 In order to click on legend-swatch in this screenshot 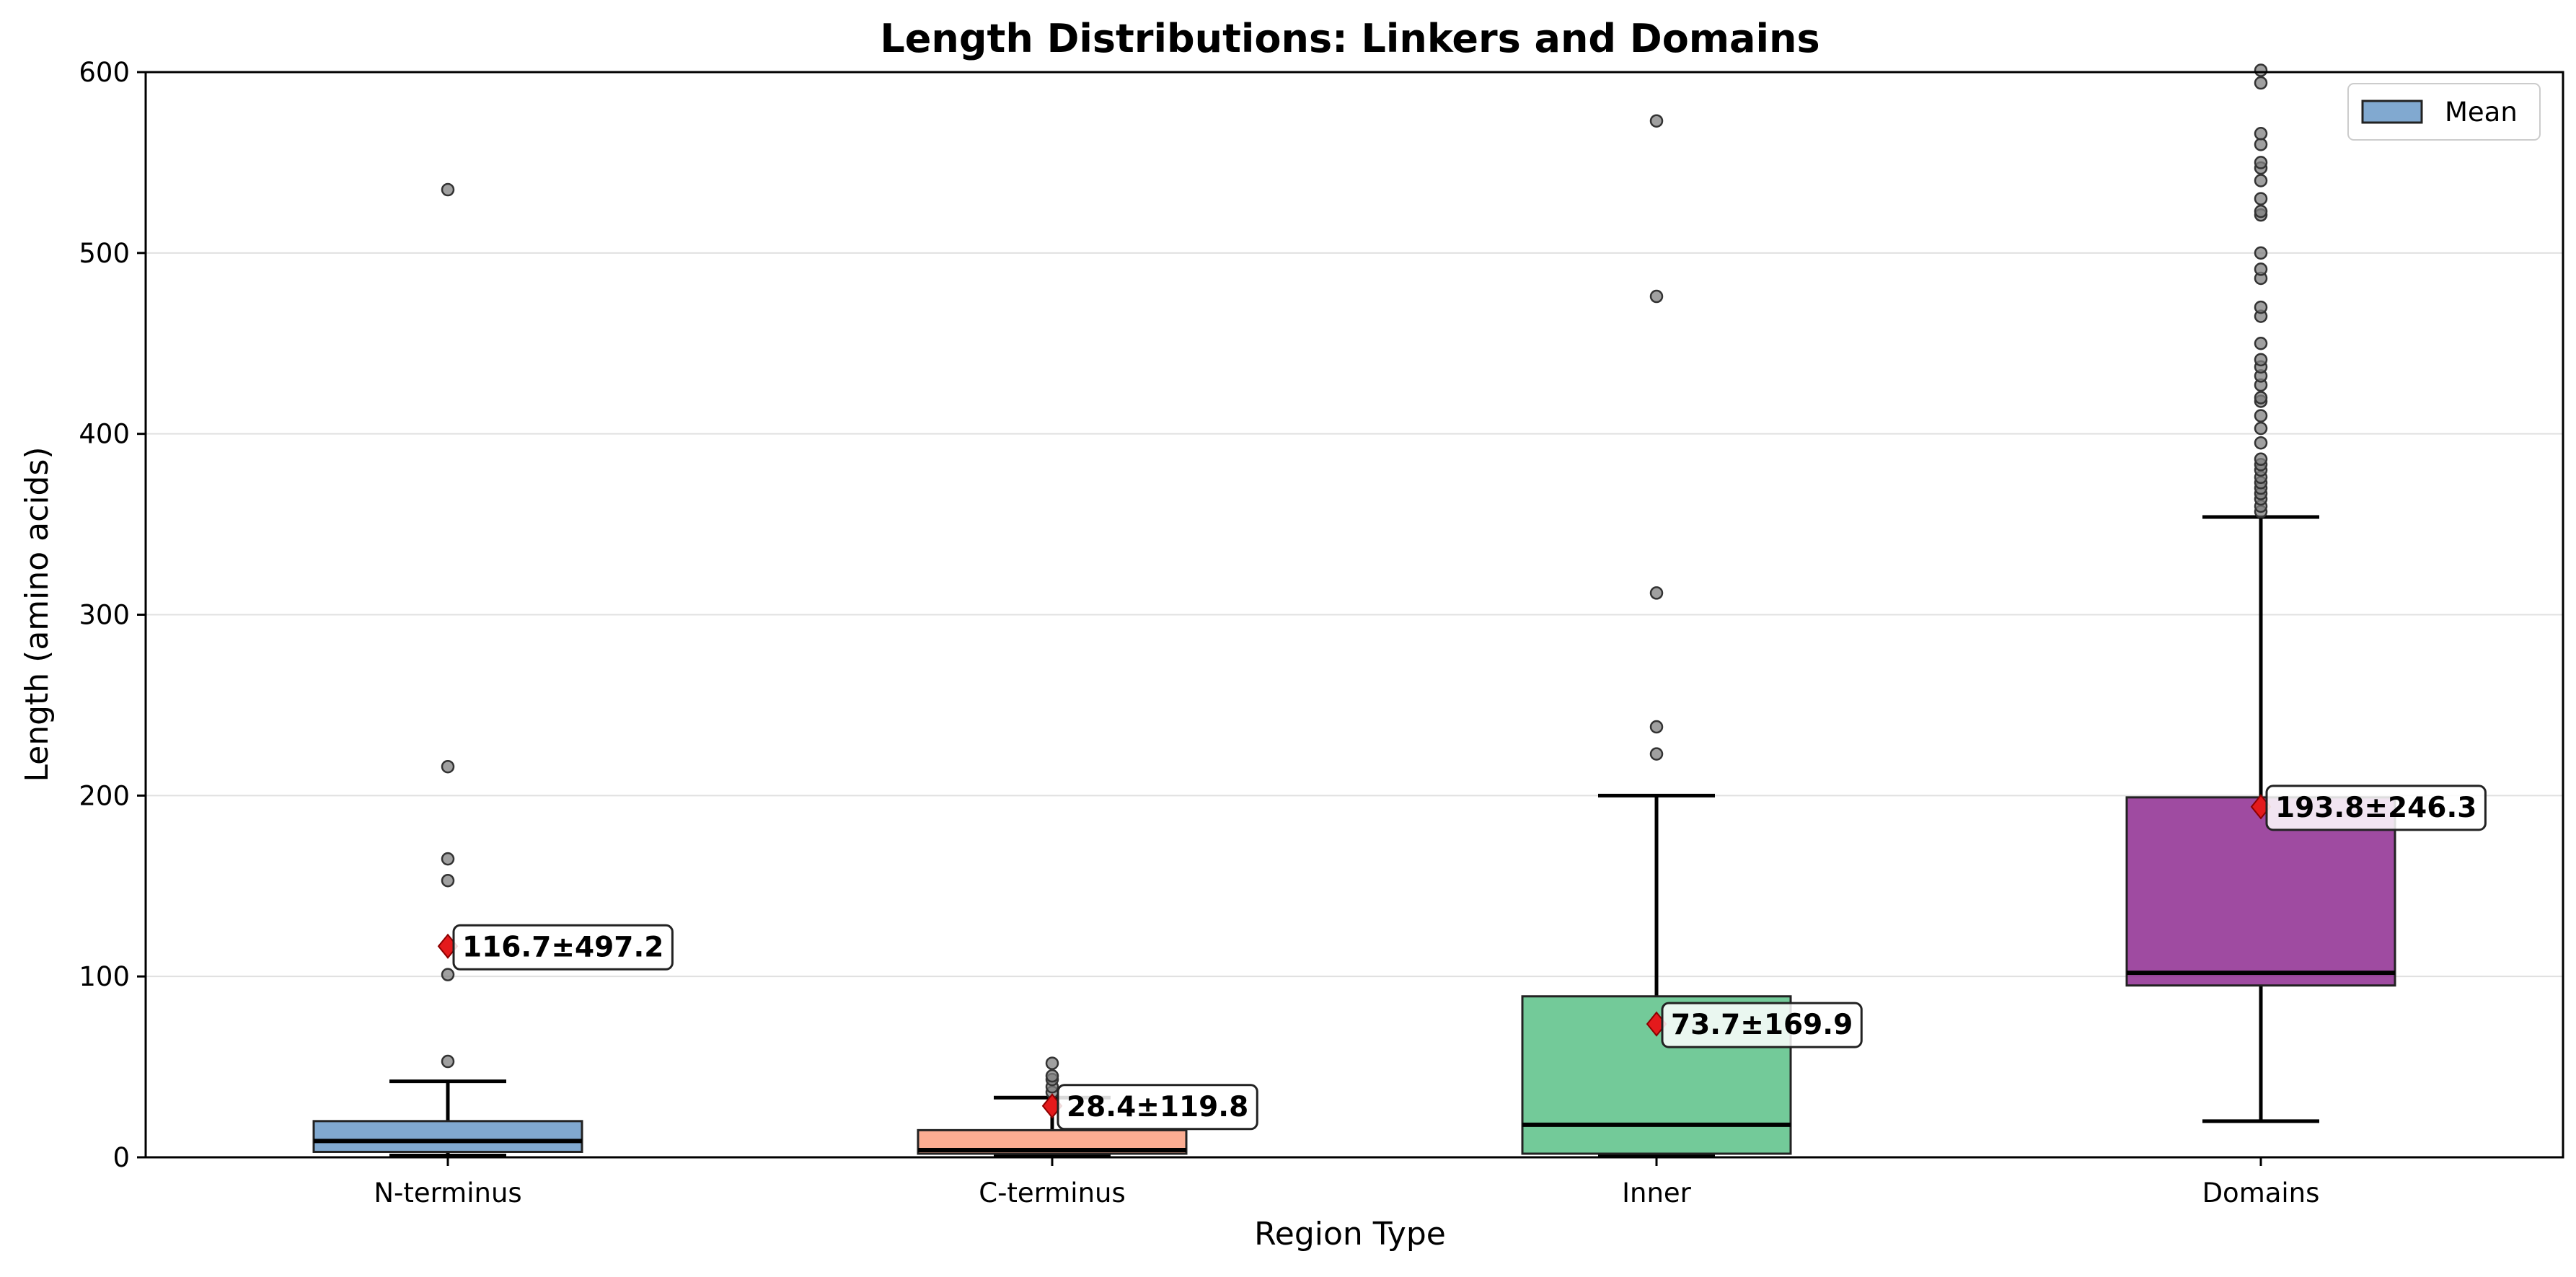, I will do `click(2392, 112)`.